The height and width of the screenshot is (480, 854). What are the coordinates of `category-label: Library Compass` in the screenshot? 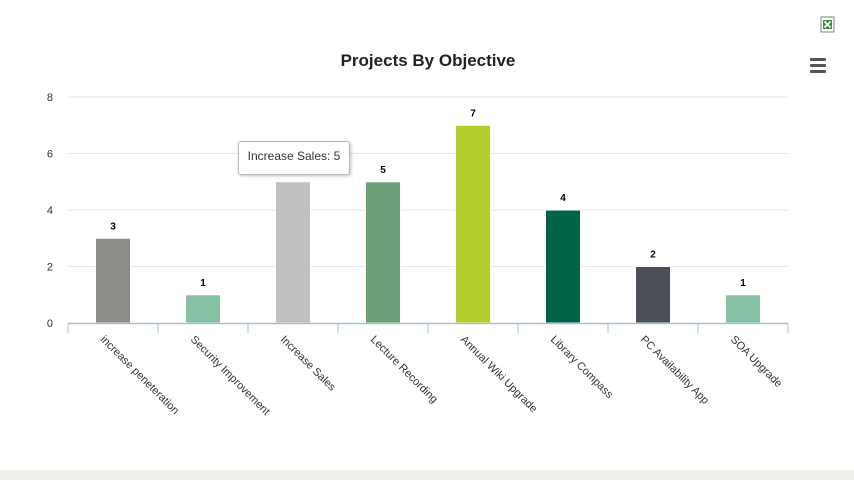 It's located at (582, 368).